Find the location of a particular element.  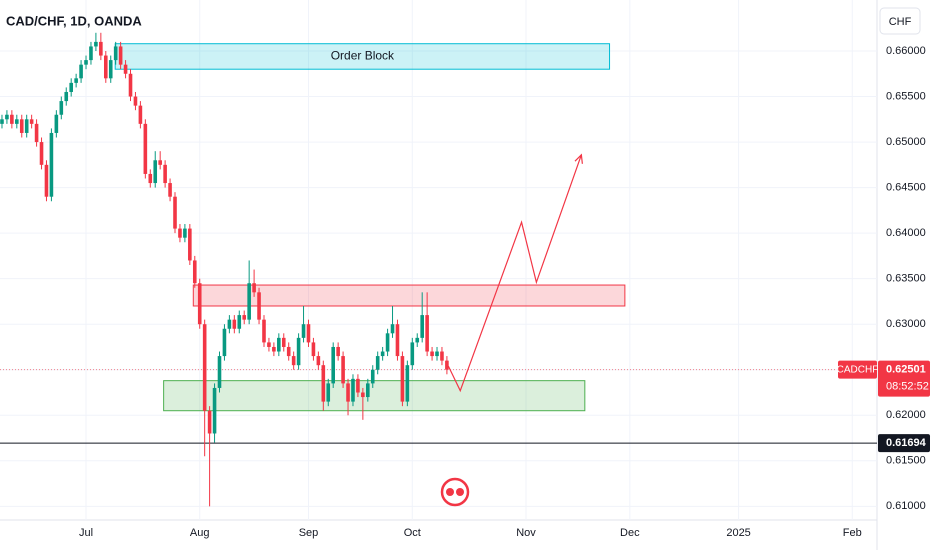

x-tick-label: Dec is located at coordinates (630, 533).